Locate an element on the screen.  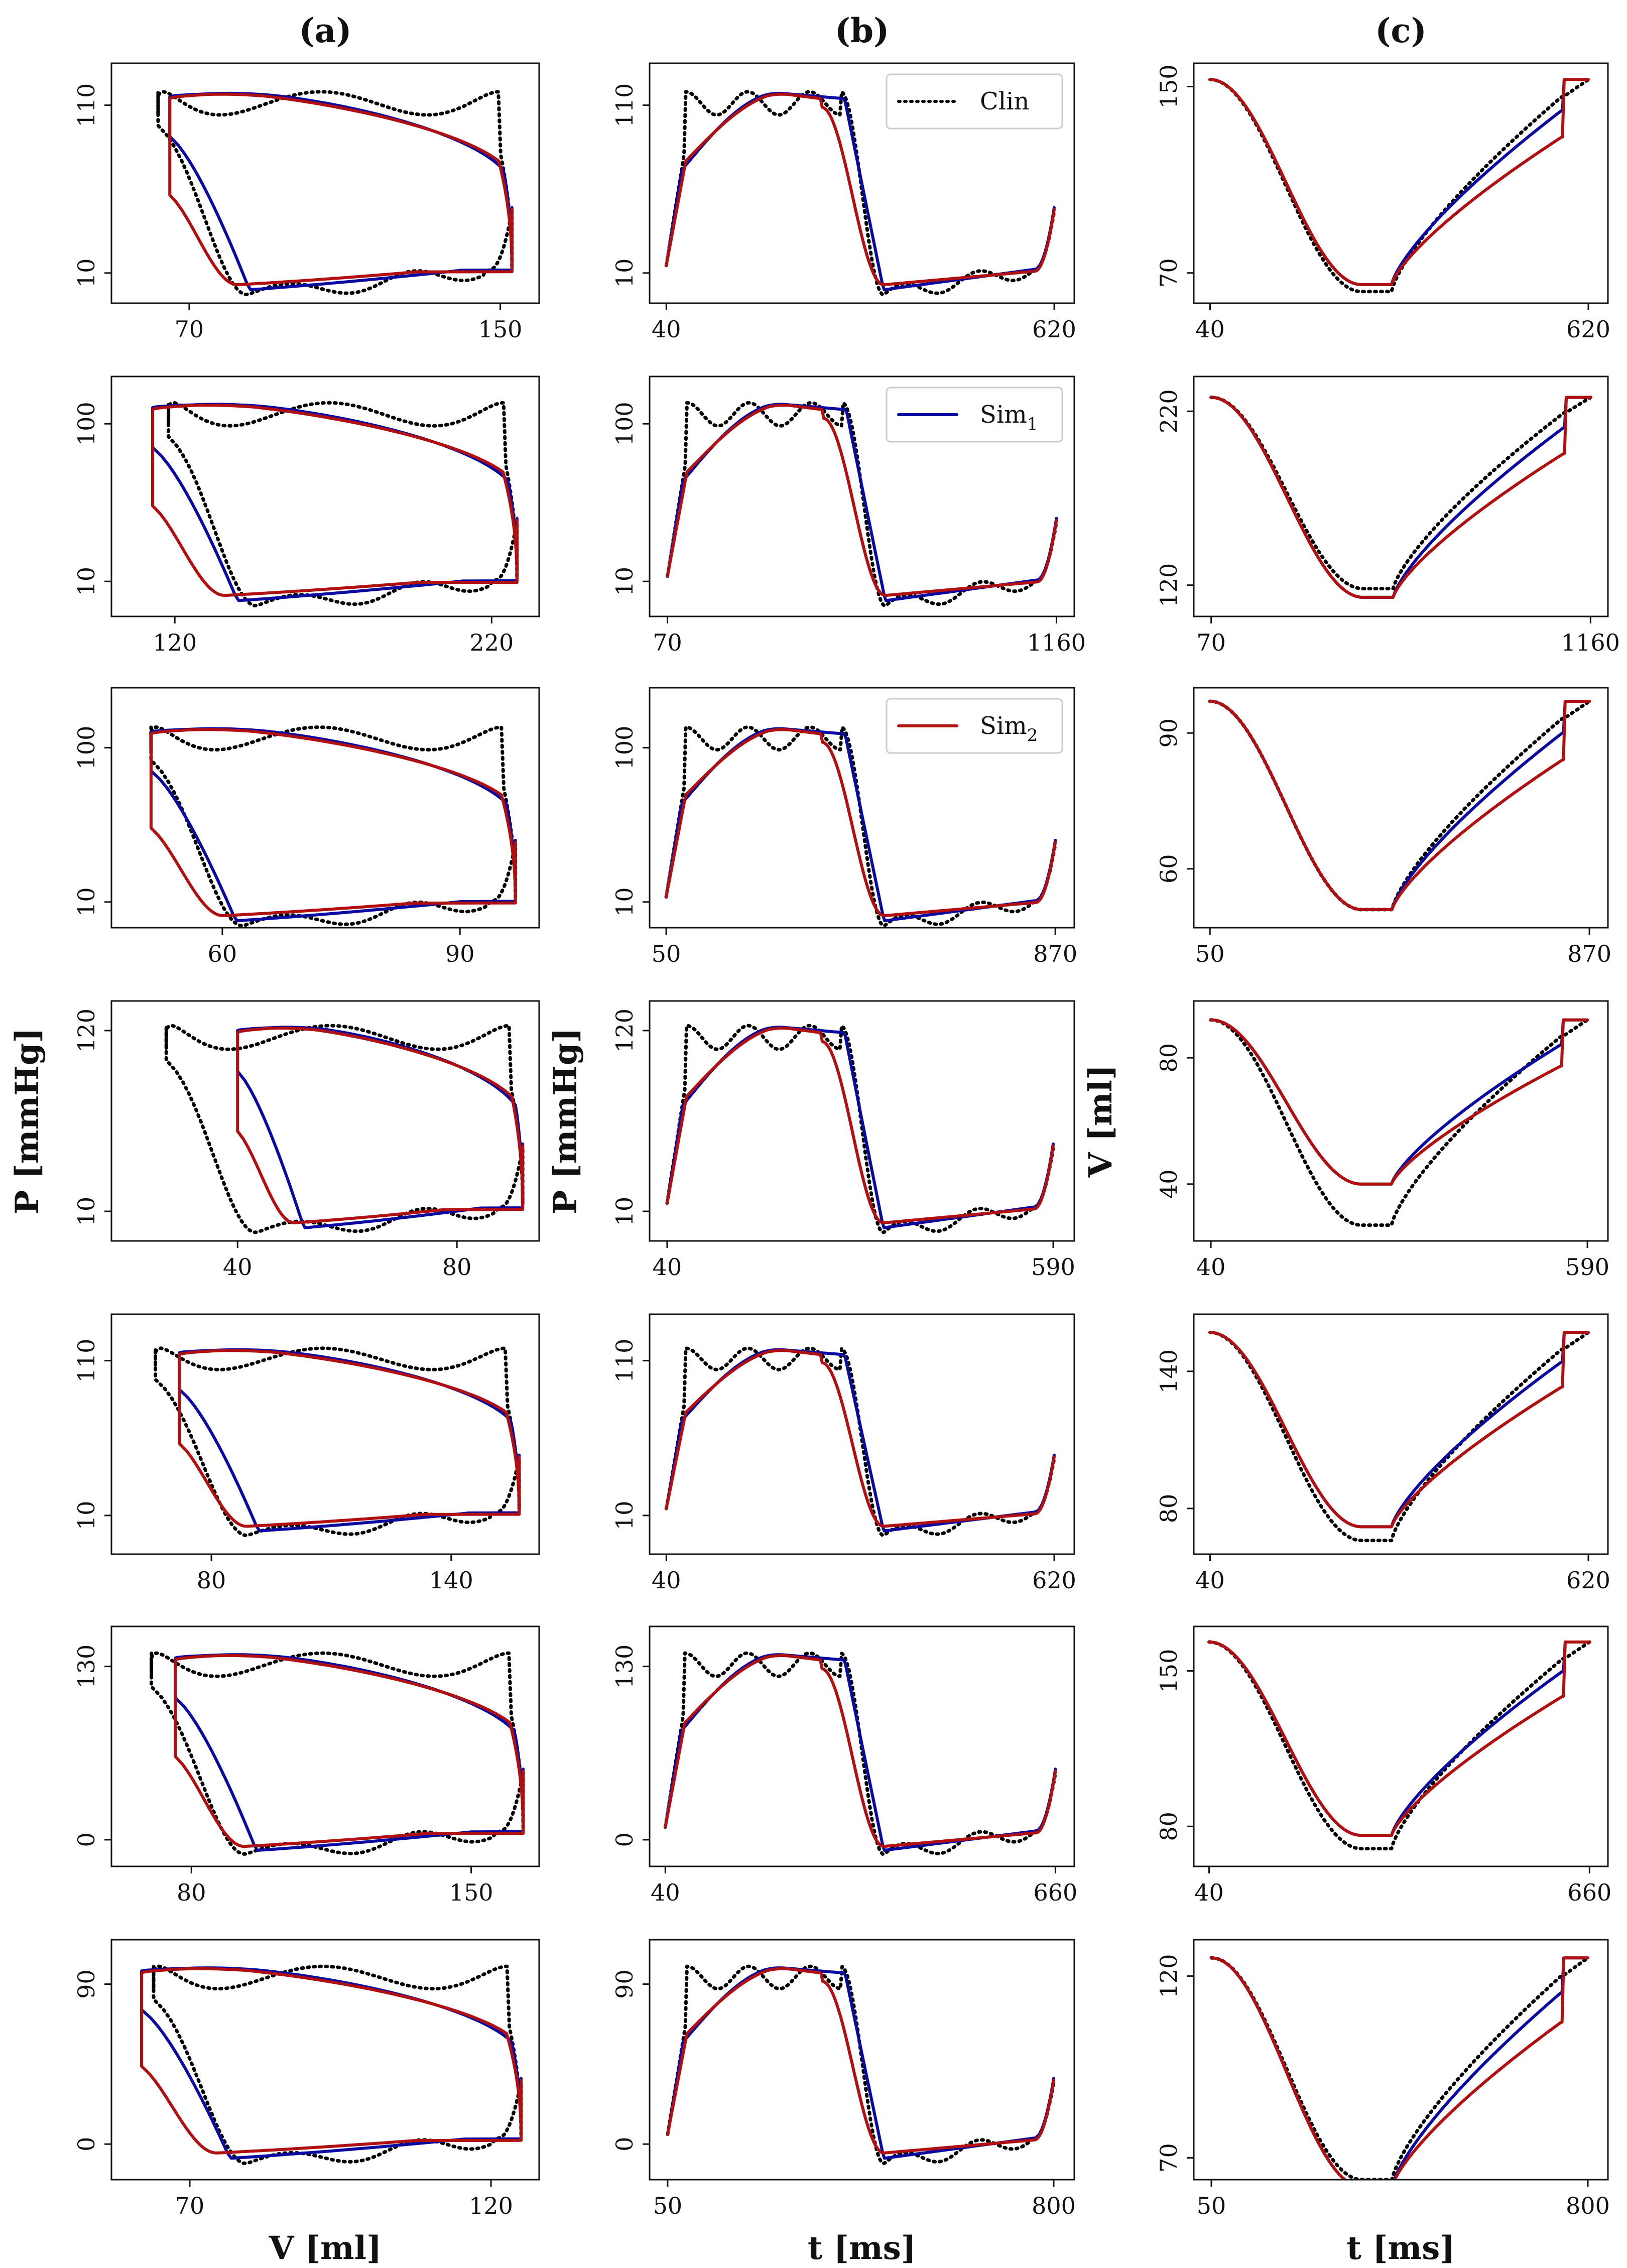
panel-r0-c1: 40 620 10 110 is located at coordinates (844, 202).